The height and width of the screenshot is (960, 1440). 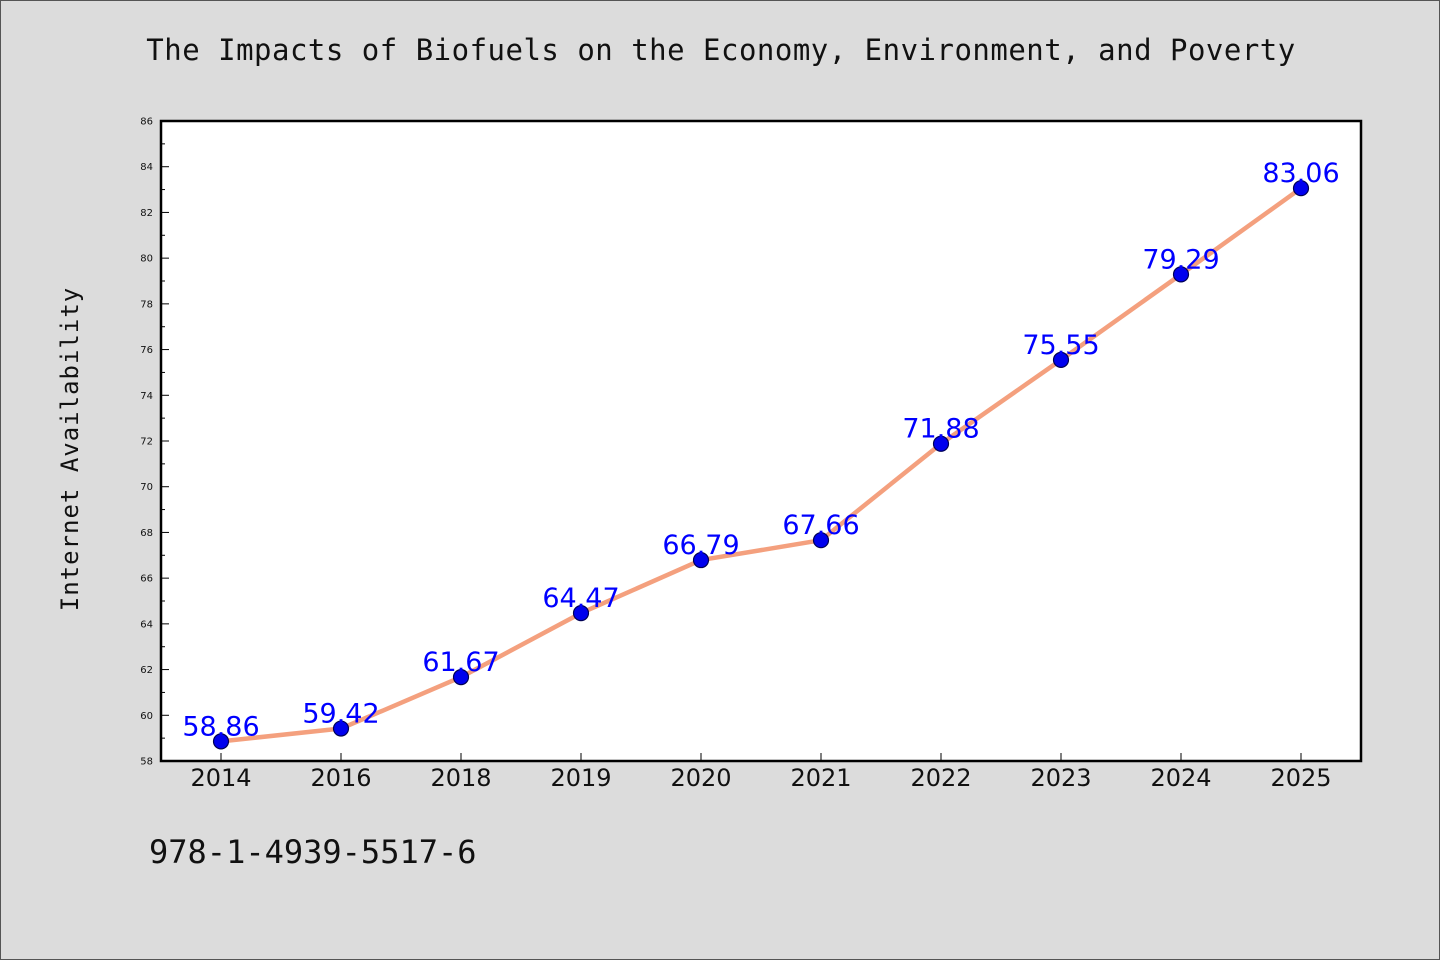 I want to click on data-label: 64.47, so click(x=580, y=598).